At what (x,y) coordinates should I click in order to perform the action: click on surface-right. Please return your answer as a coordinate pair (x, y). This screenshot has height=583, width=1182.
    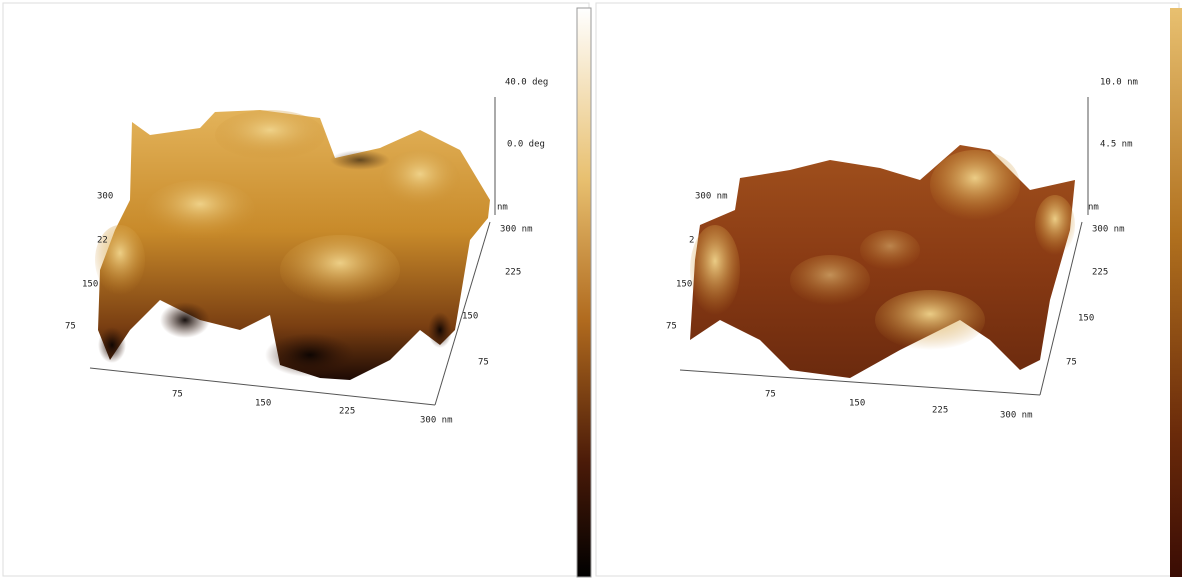
    Looking at the image, I should click on (882, 261).